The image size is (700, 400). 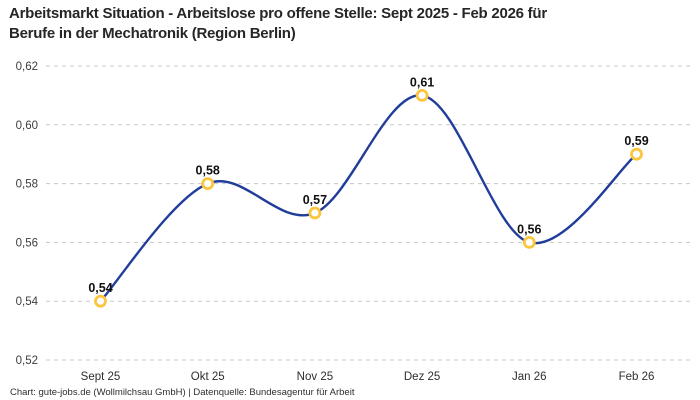 I want to click on y-axis-tick-label: 0,52, so click(x=27, y=361).